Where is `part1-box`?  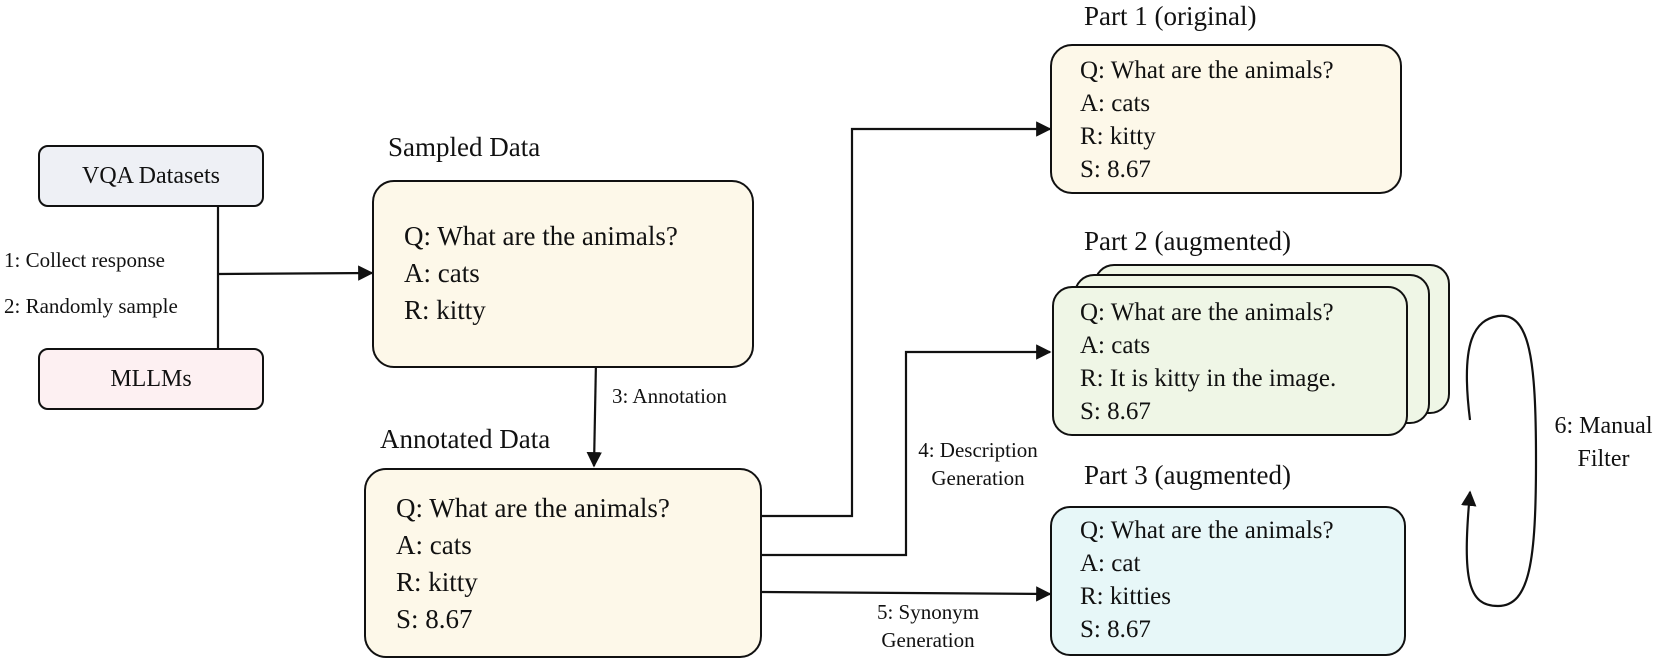 part1-box is located at coordinates (1226, 119).